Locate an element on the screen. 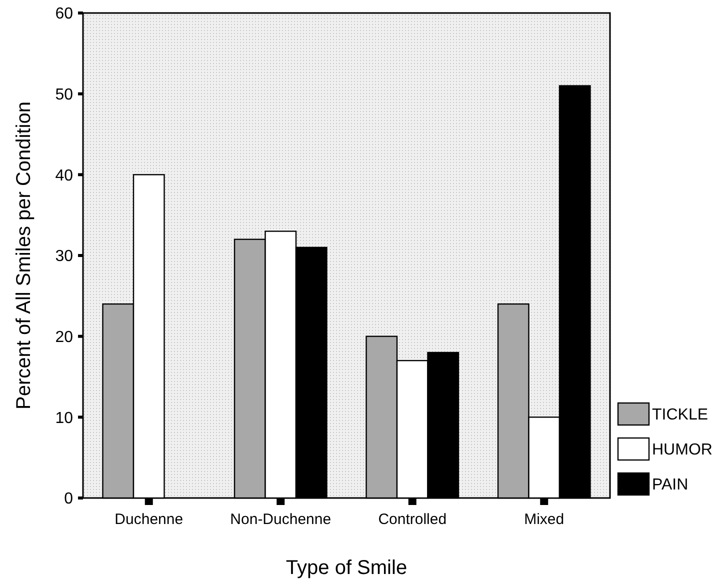 The width and height of the screenshot is (725, 586). legend-label: PAIN is located at coordinates (670, 485).